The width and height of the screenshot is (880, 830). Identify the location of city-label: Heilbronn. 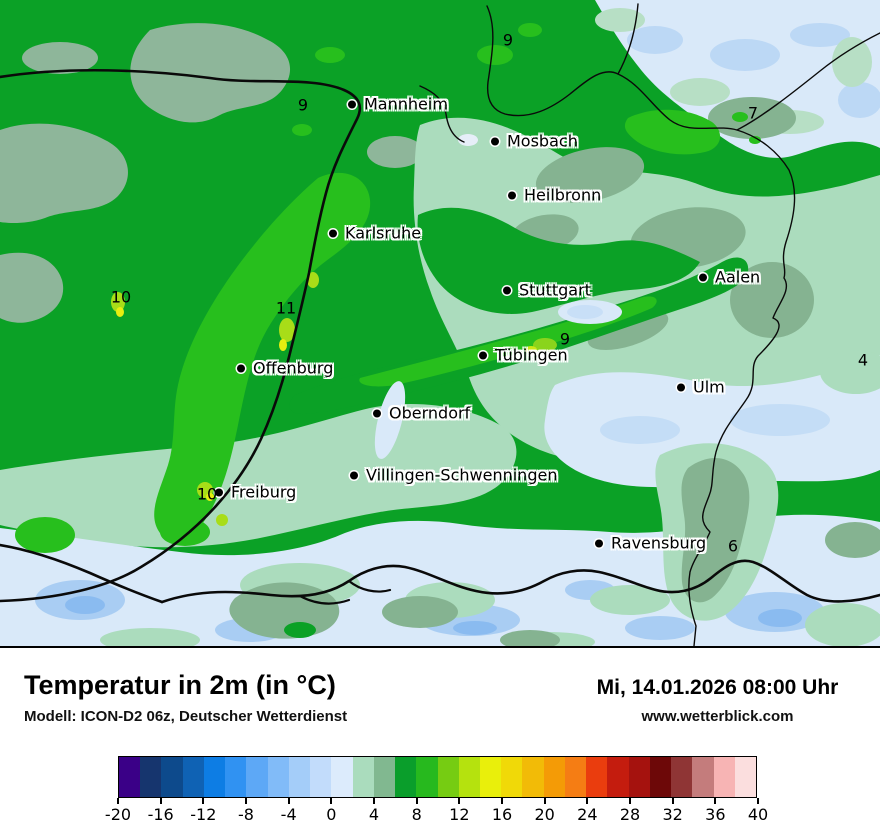
(563, 195).